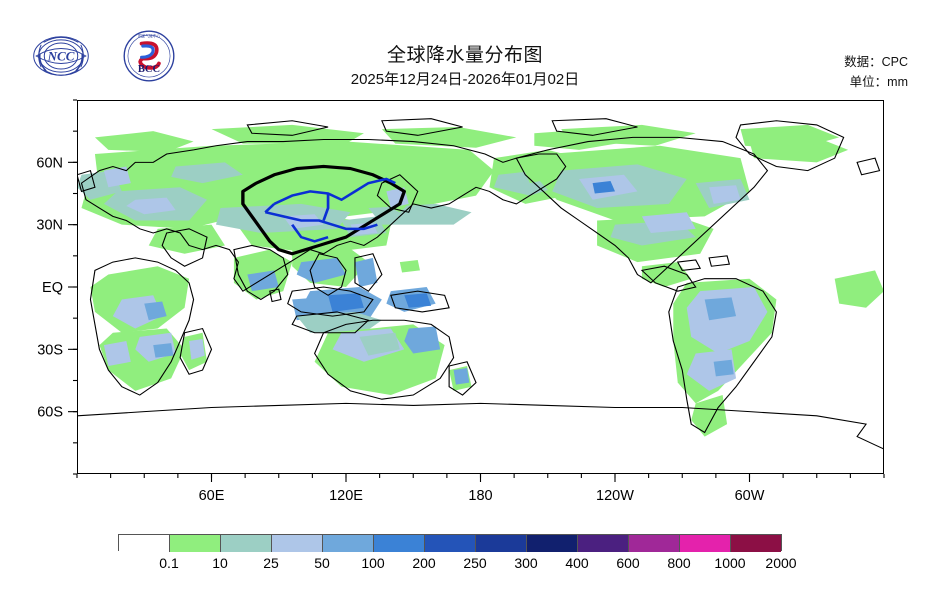 The image size is (930, 594). Describe the element at coordinates (480, 496) in the screenshot. I see `svg-text: 180` at that location.